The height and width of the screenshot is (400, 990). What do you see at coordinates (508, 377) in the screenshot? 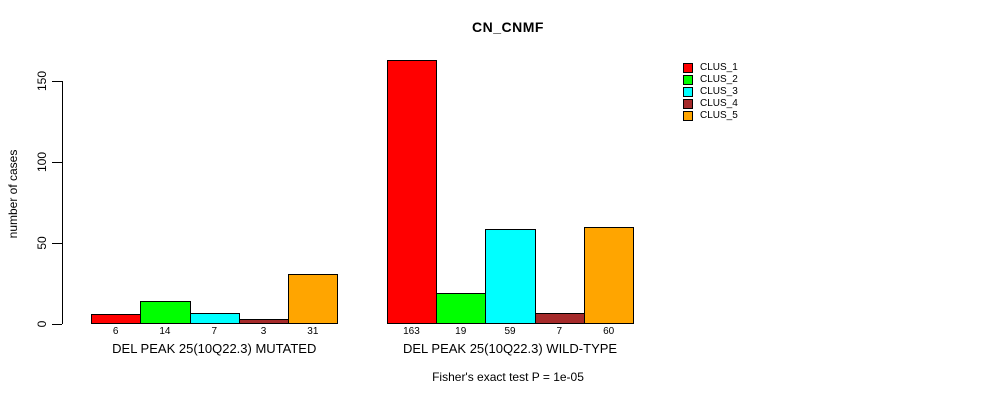
I see `annotation-text: Fisher's exact test P = 1e-05` at bounding box center [508, 377].